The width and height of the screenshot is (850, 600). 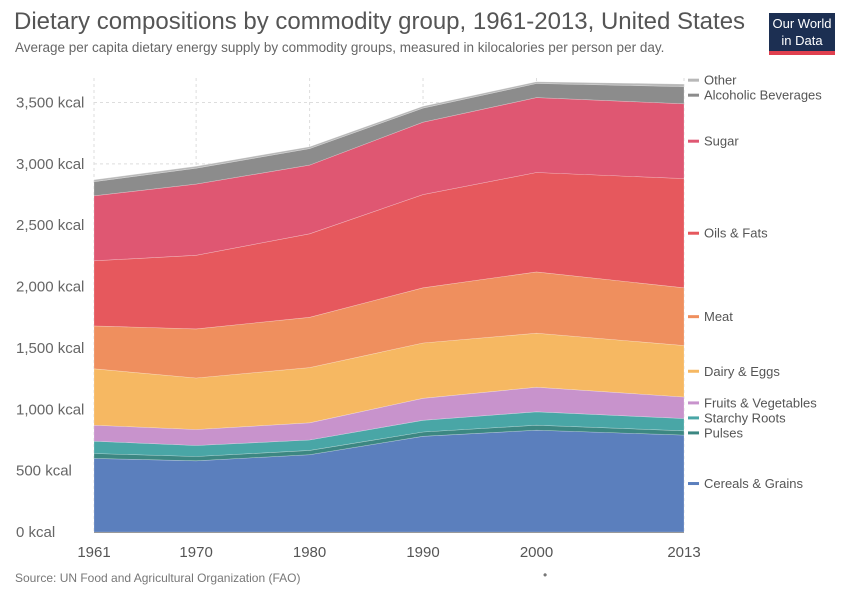 What do you see at coordinates (50, 103) in the screenshot?
I see `y-tick-label: 3,500 kcal` at bounding box center [50, 103].